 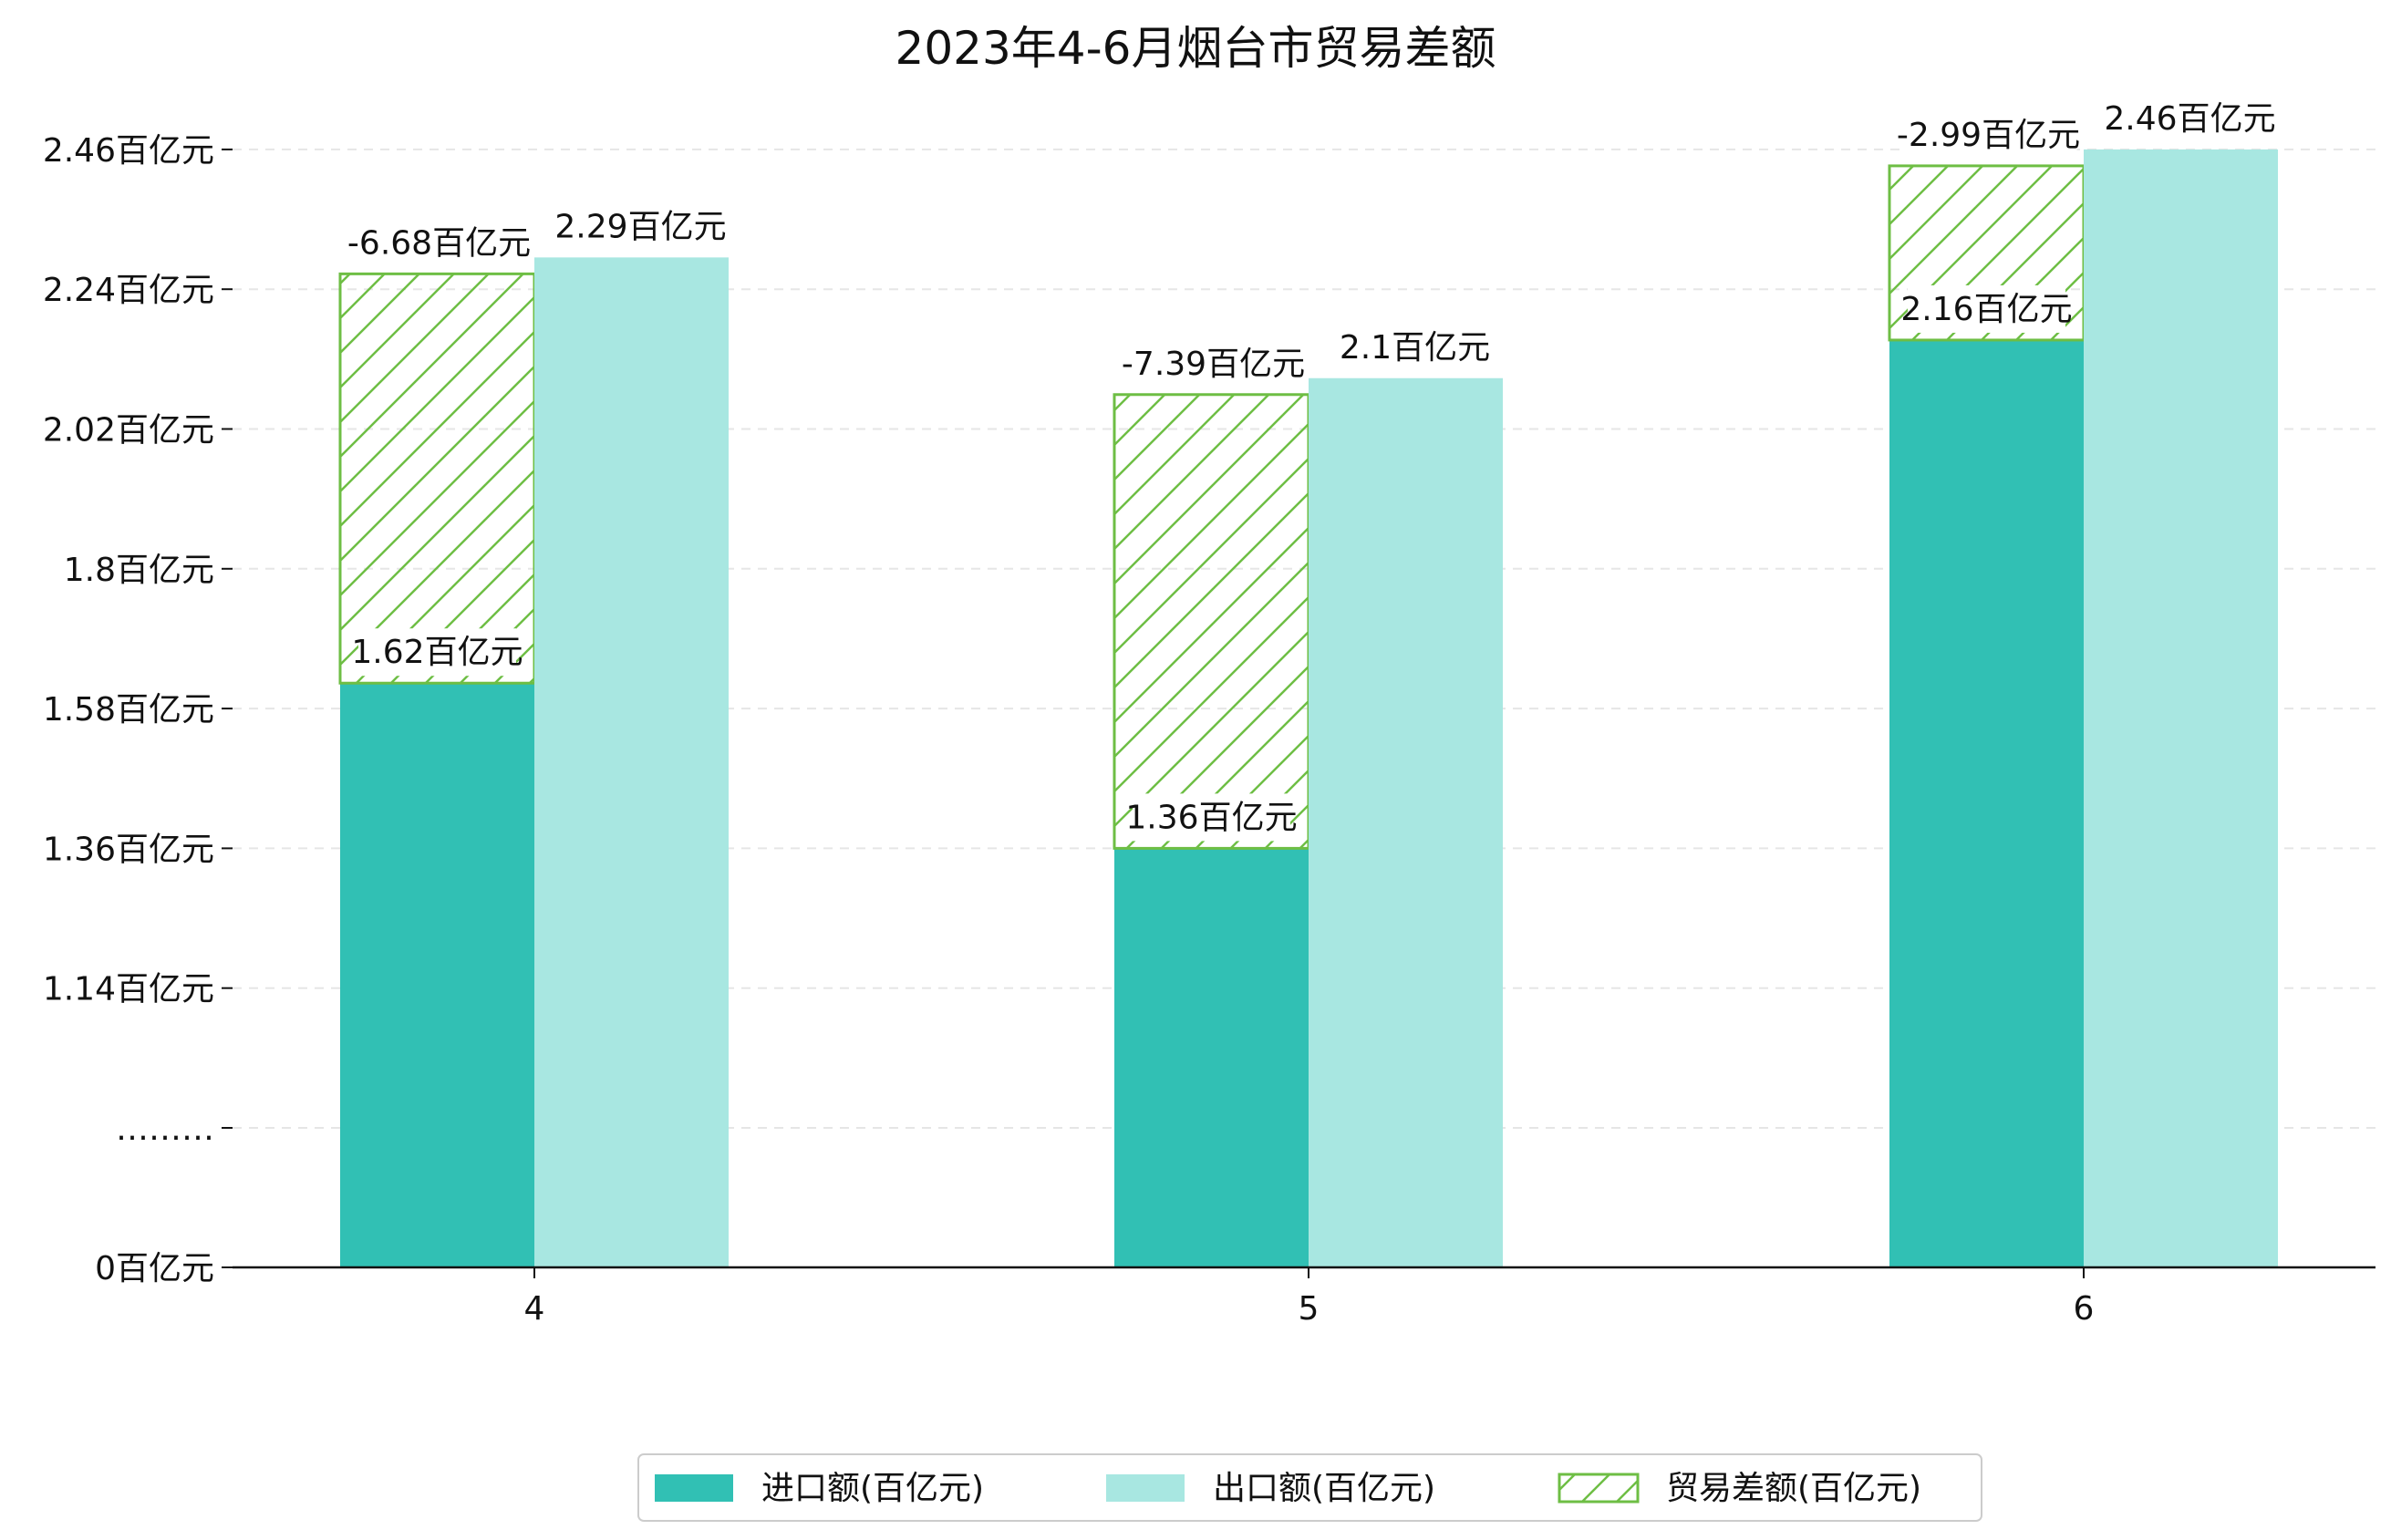 I want to click on data-label: 2.16百亿元, so click(x=1986, y=309).